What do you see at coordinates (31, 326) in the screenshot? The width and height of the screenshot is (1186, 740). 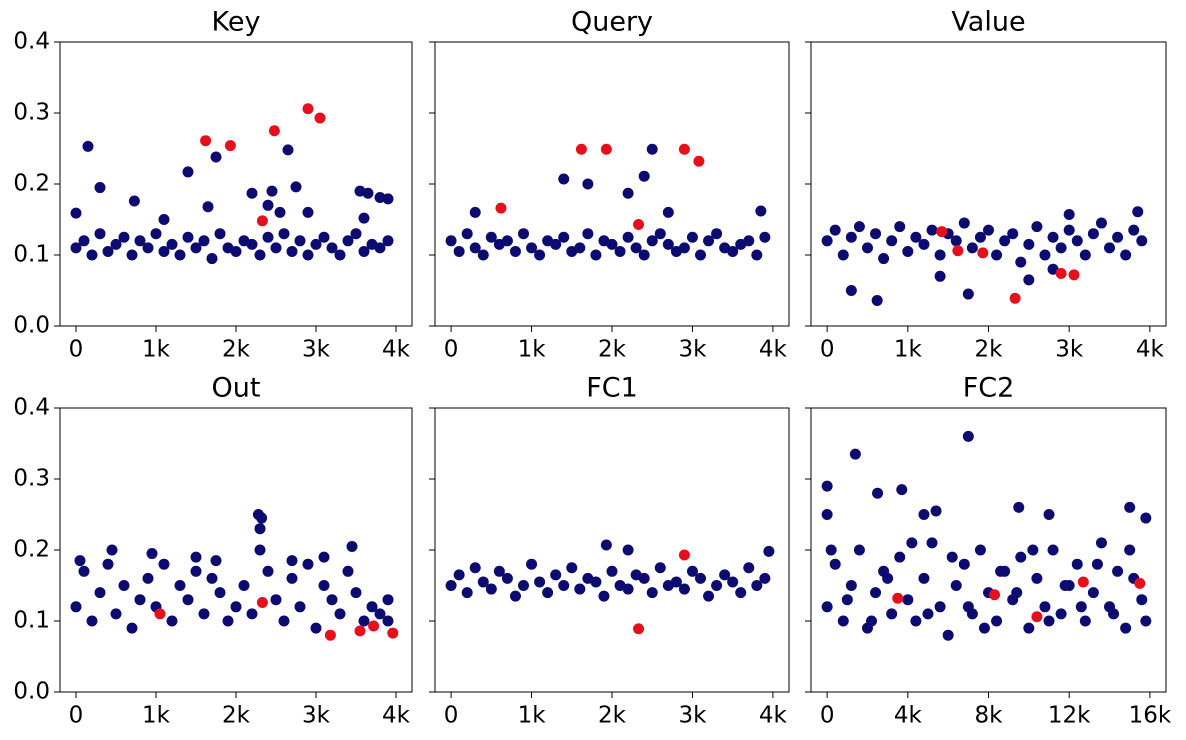 I see `y-tick-label: 0.0` at bounding box center [31, 326].